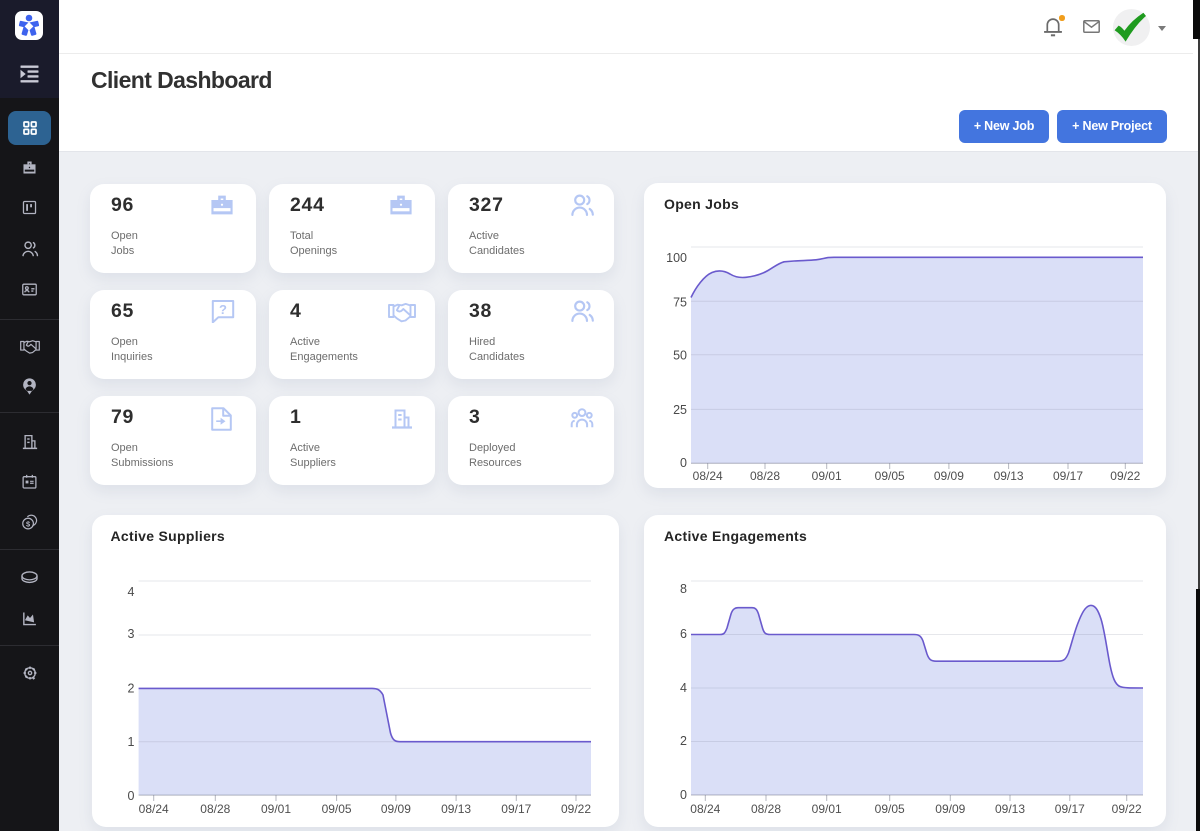 The height and width of the screenshot is (831, 1200). I want to click on svg-text: 25, so click(680, 410).